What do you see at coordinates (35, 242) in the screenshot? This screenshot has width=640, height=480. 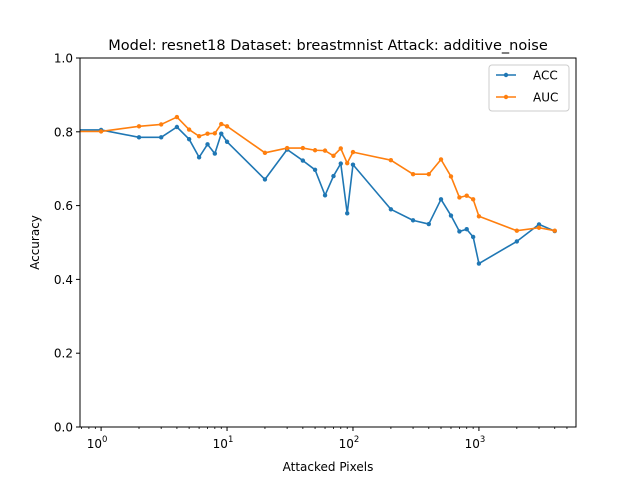 I see `y-axis-label: Accuracy` at bounding box center [35, 242].